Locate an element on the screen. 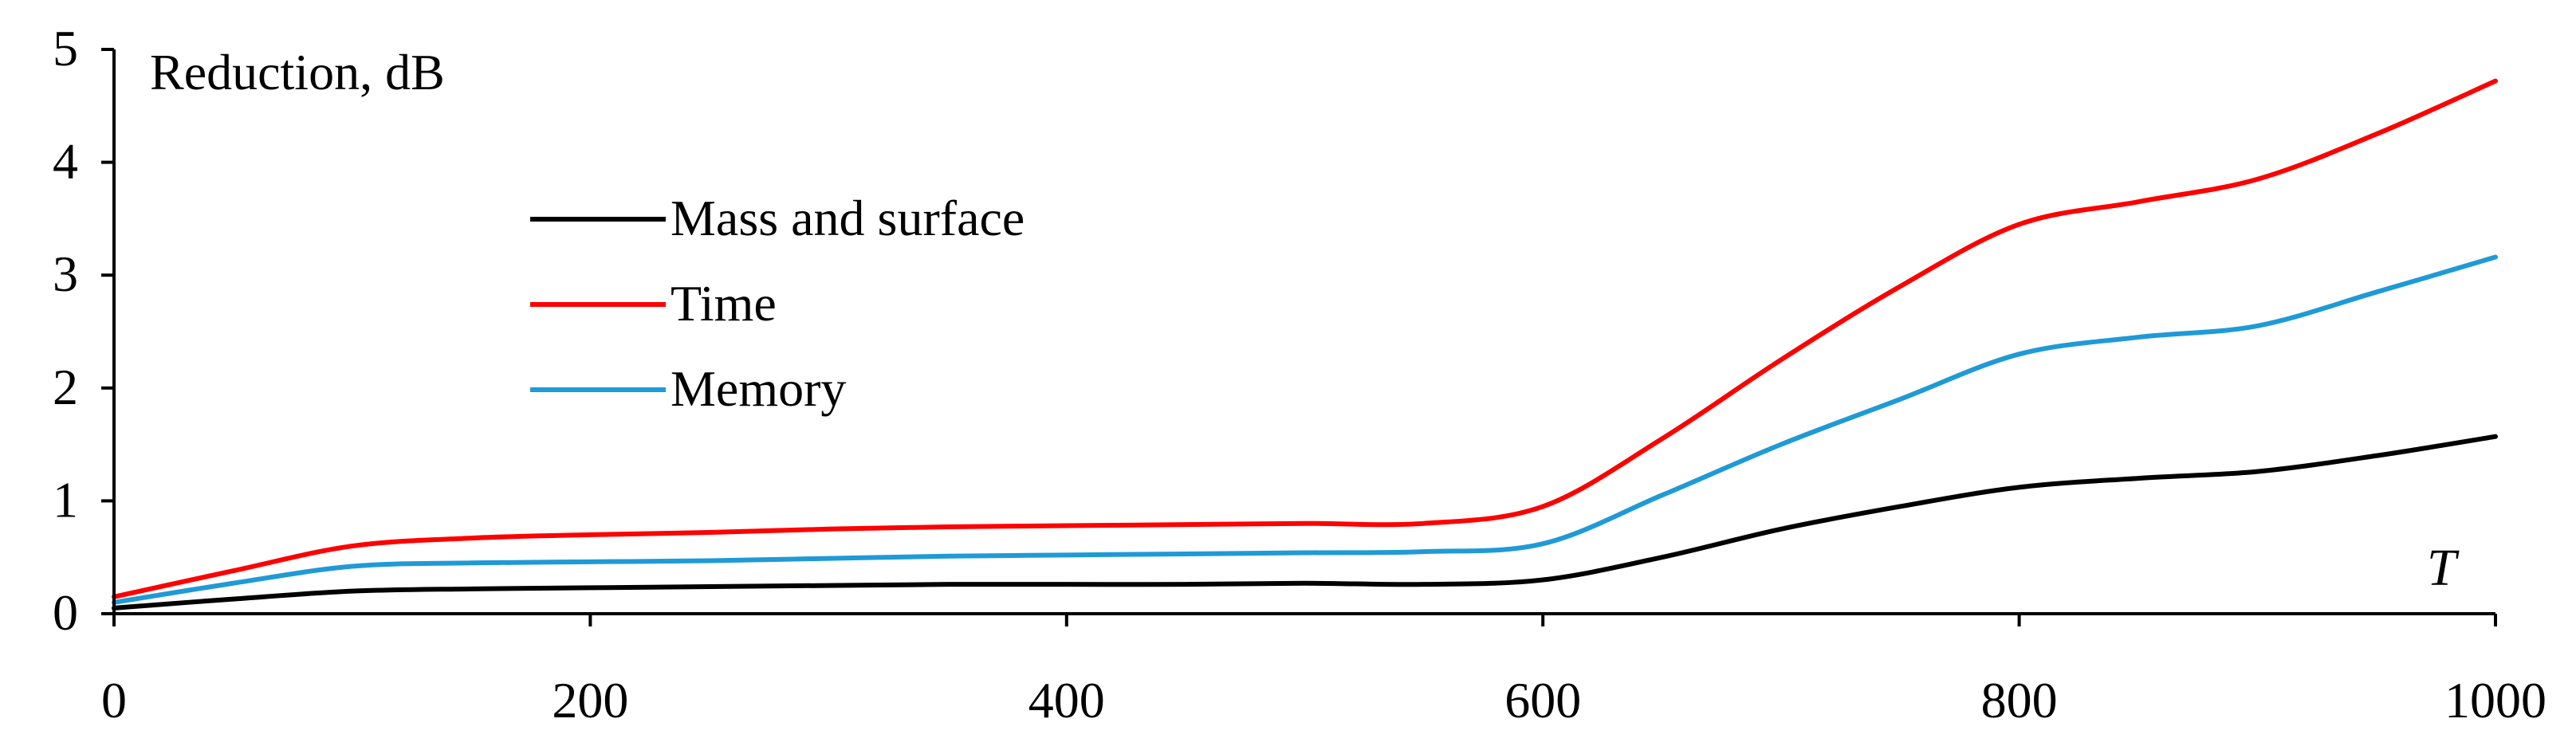 Image resolution: width=2576 pixels, height=754 pixels. y-tick-label: 4 is located at coordinates (65, 161).